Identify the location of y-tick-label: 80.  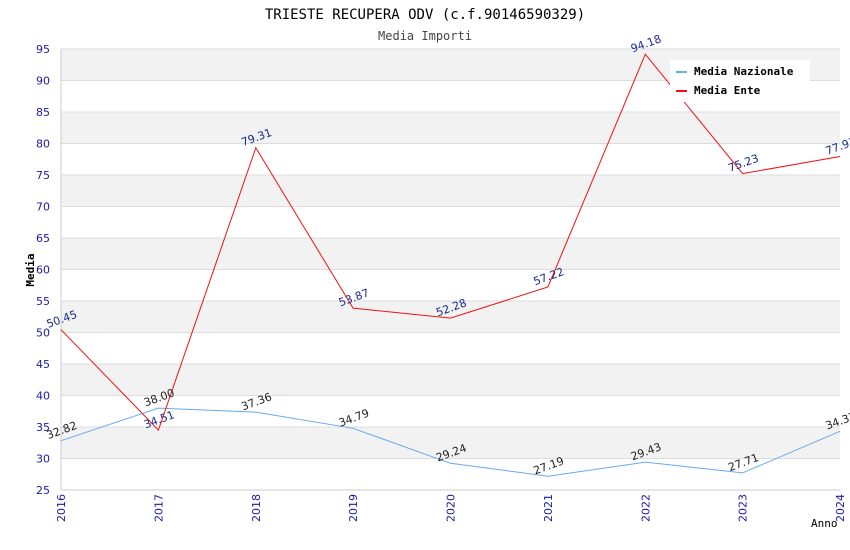
(43, 144).